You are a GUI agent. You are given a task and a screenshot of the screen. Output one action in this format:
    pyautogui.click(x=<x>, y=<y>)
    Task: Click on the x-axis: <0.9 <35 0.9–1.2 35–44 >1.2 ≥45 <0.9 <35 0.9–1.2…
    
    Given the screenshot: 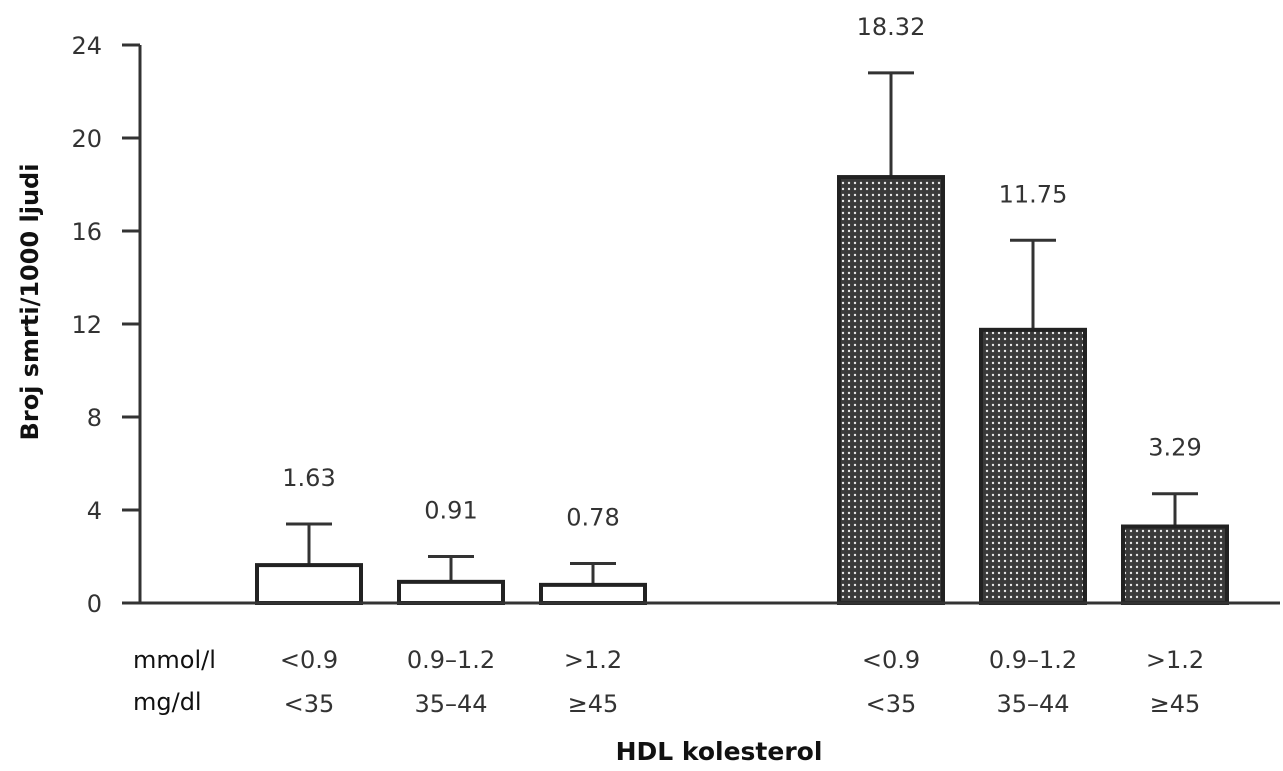 What is the action you would take?
    pyautogui.click(x=710, y=659)
    